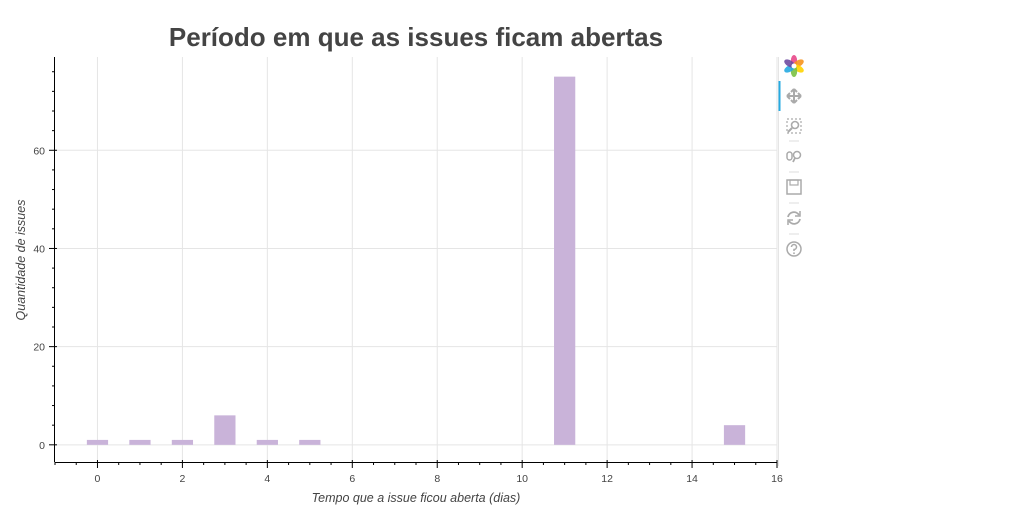  Describe the element at coordinates (42, 446) in the screenshot. I see `y-tick-label: 0` at that location.